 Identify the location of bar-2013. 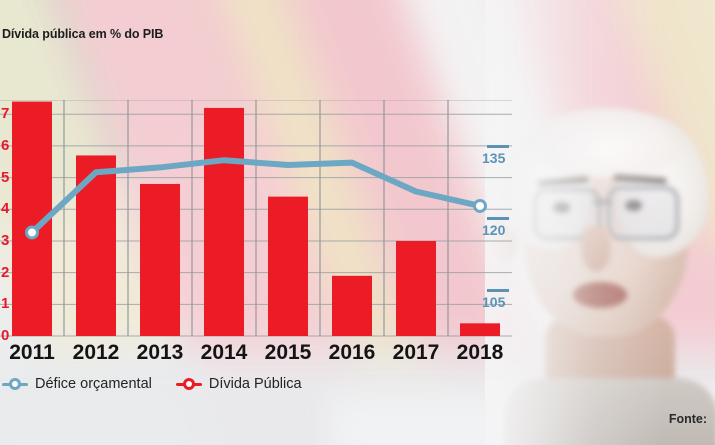
(160, 259).